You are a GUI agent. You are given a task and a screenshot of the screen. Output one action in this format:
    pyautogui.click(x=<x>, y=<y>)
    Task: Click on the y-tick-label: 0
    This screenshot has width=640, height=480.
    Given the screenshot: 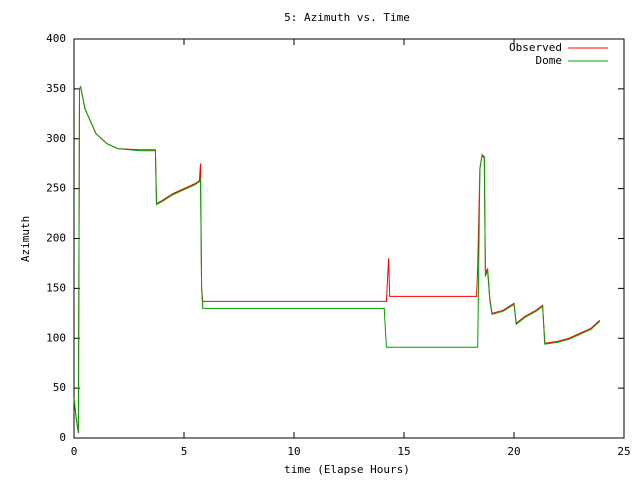 What is the action you would take?
    pyautogui.click(x=62, y=437)
    